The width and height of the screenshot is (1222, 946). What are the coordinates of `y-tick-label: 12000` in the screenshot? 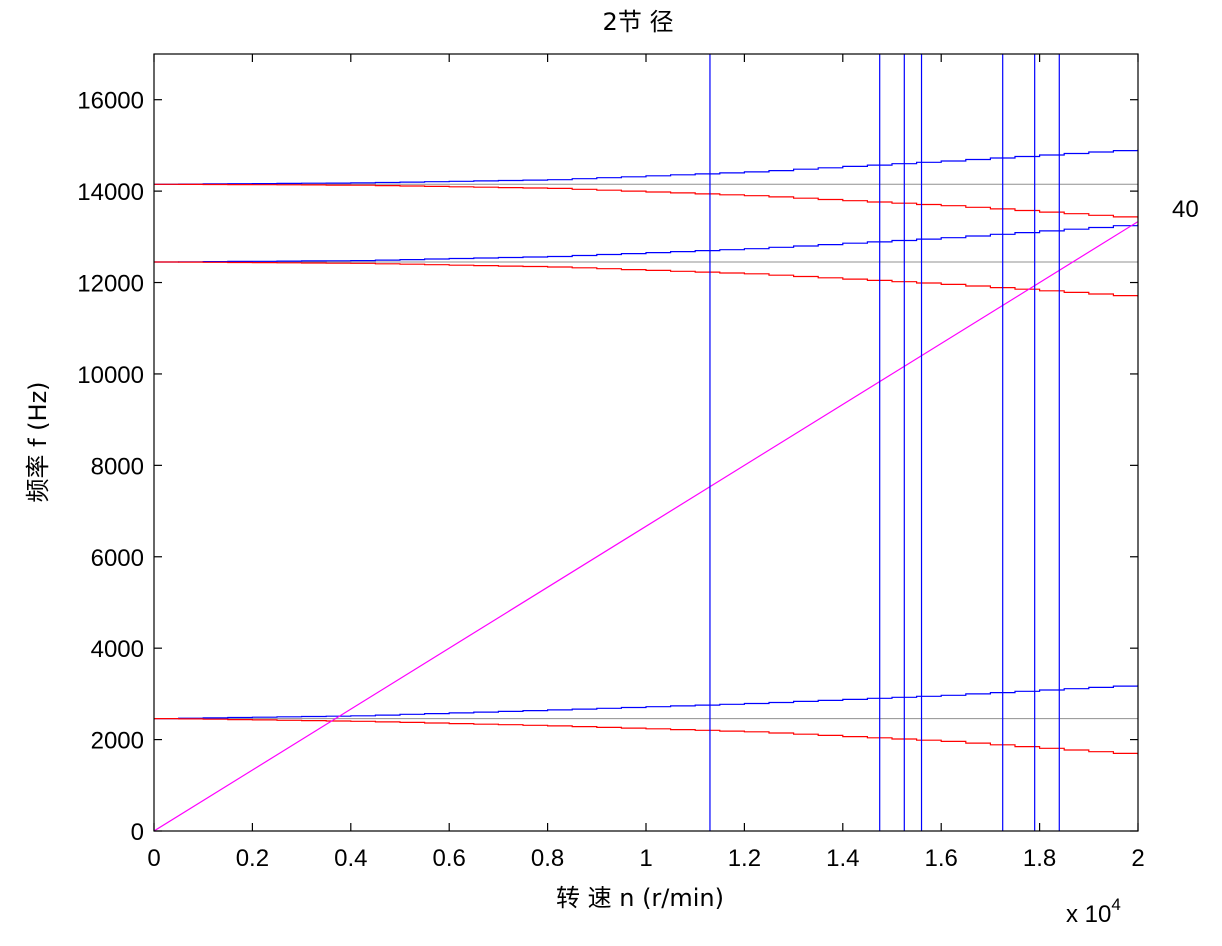 It's located at (110, 284).